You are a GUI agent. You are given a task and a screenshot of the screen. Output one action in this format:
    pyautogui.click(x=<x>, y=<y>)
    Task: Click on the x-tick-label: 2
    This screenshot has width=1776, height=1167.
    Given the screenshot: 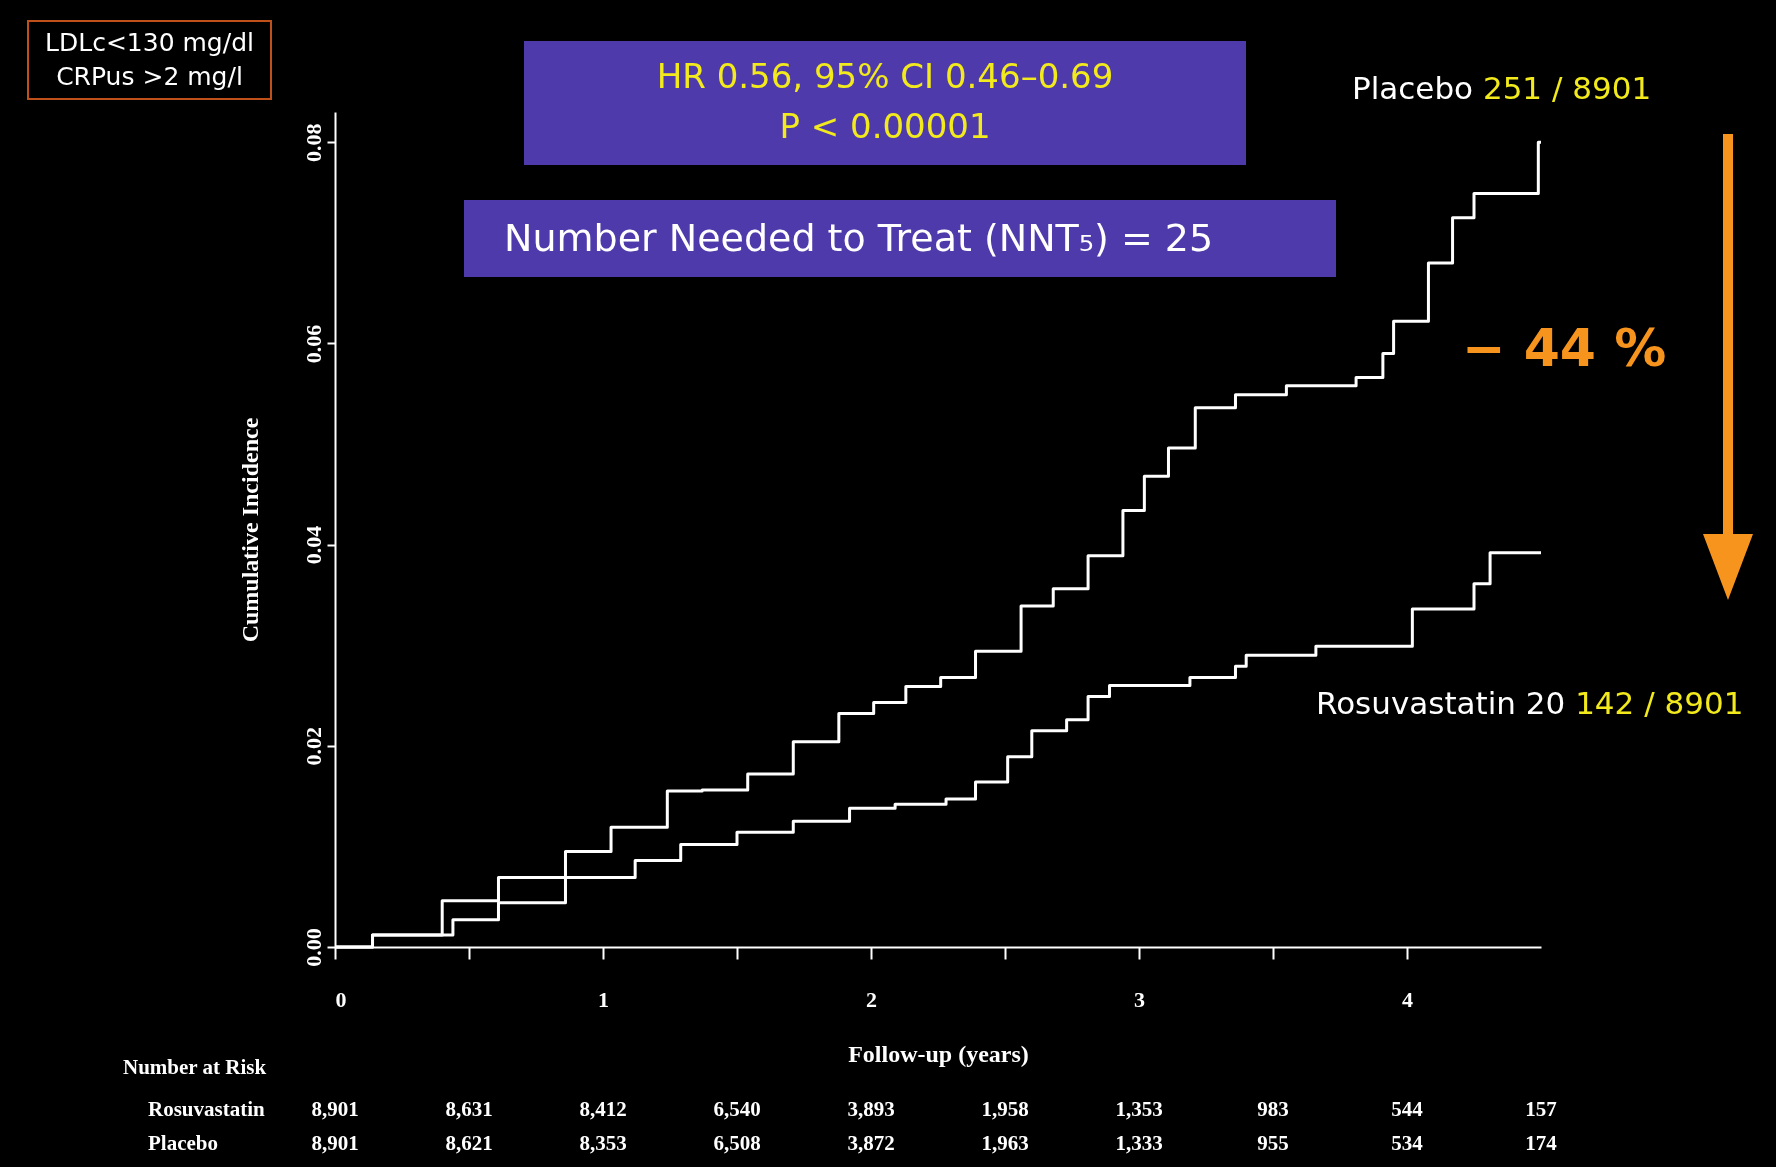 What is the action you would take?
    pyautogui.click(x=871, y=999)
    